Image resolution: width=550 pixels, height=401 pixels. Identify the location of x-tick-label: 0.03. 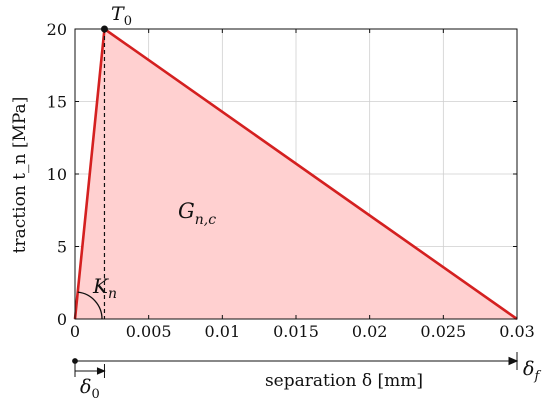
(517, 331).